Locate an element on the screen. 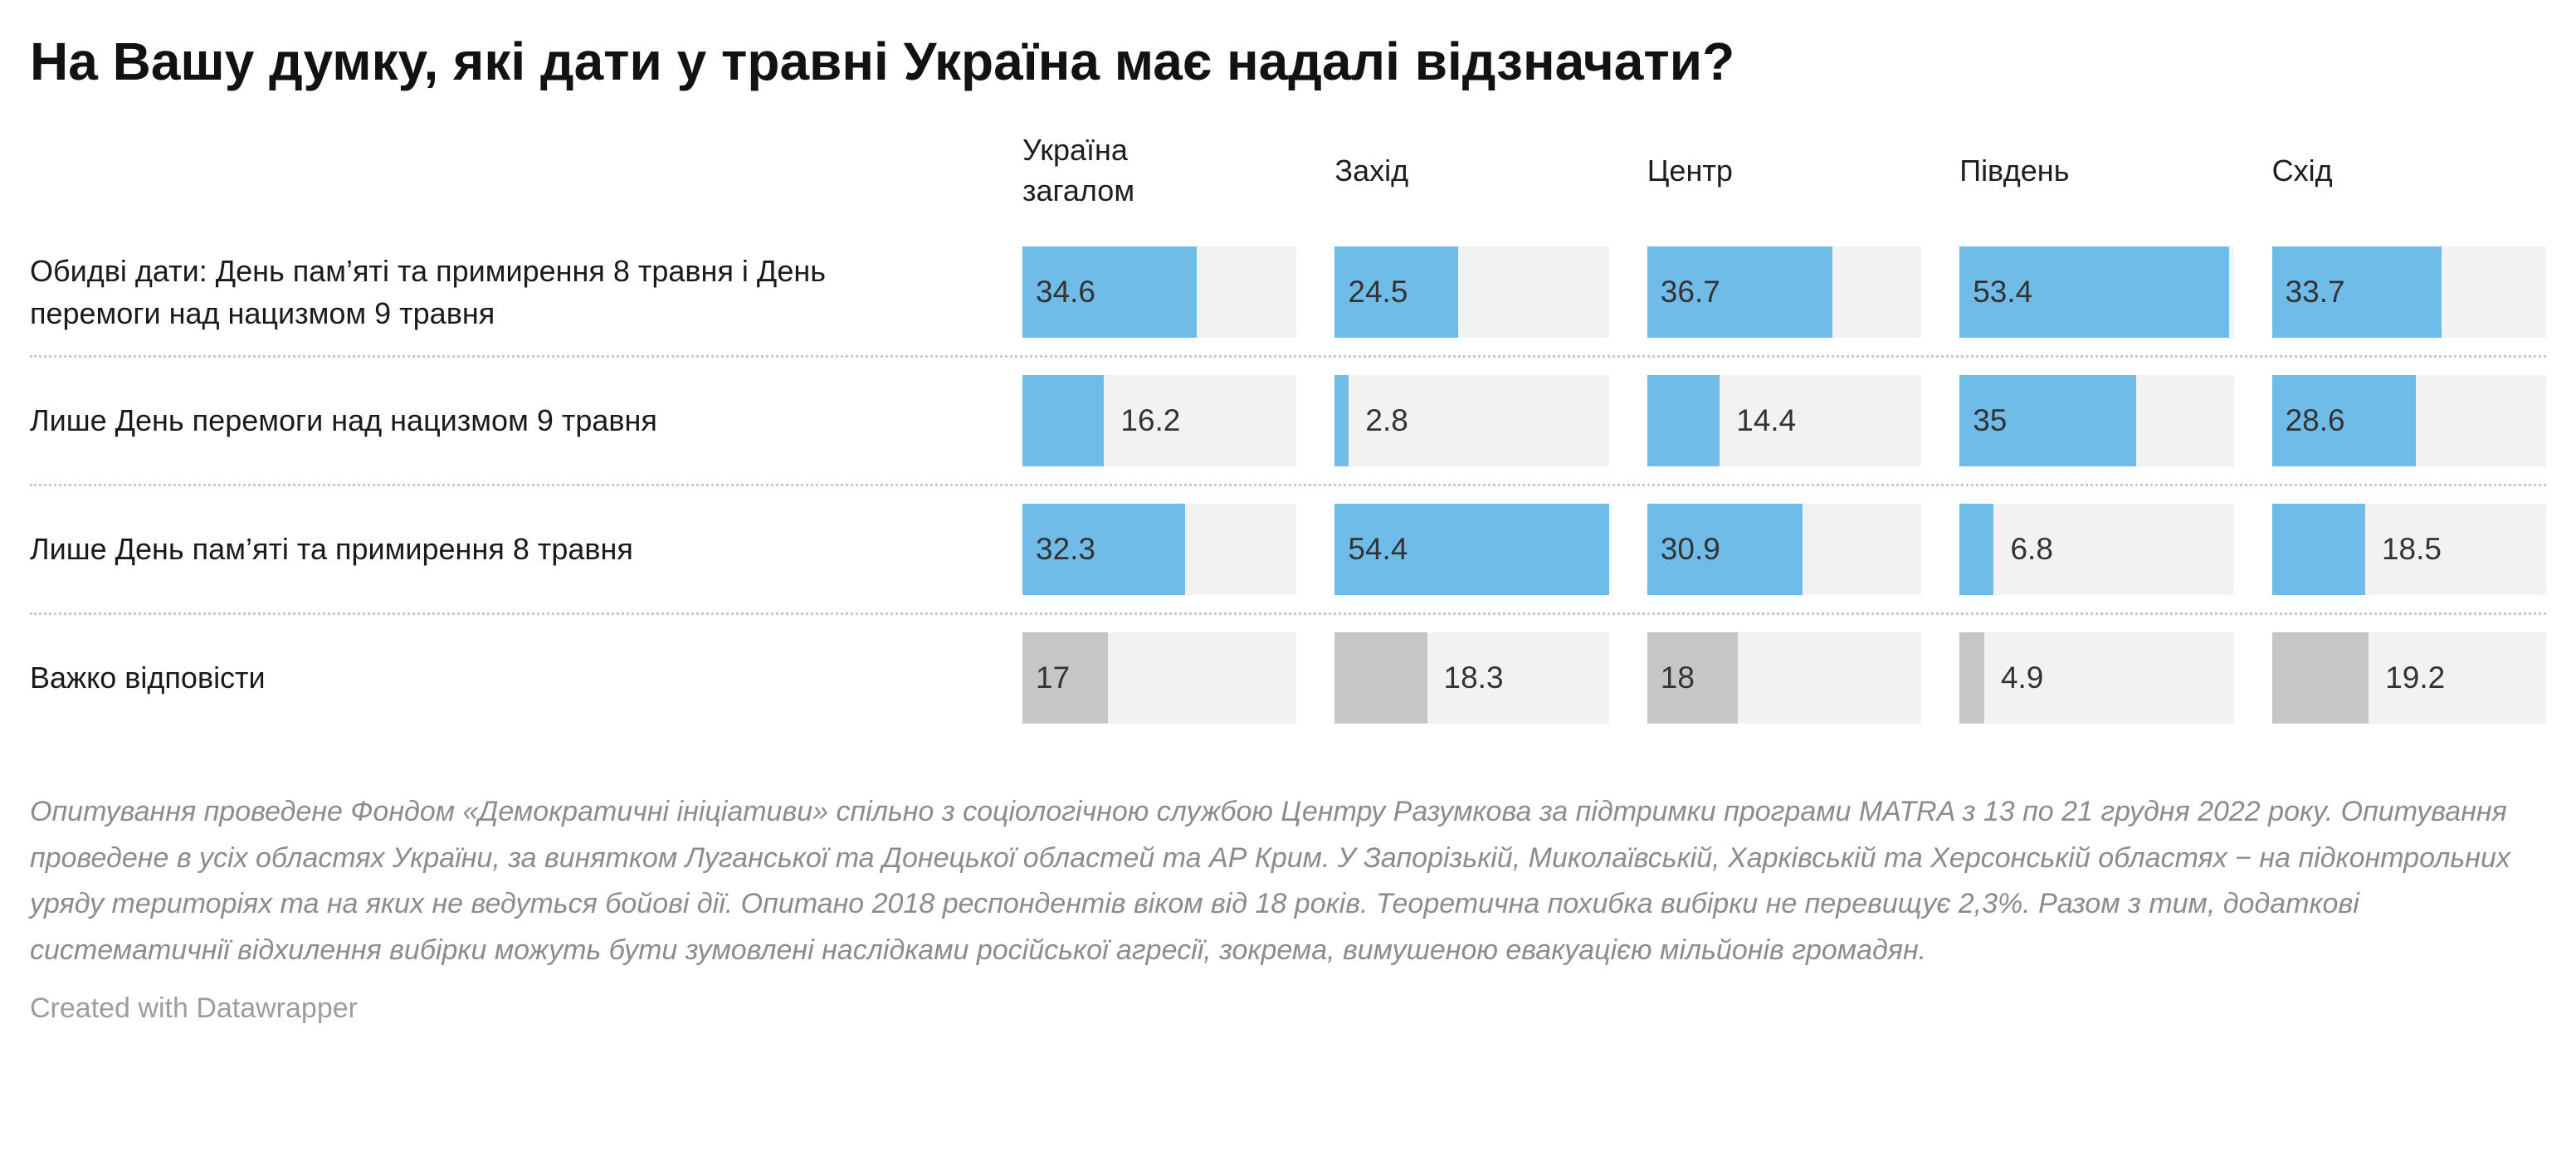 Image resolution: width=2576 pixels, height=1175 pixels. column-headers-row: Україна загалом Захід Центр Південь Схід is located at coordinates (1288, 171).